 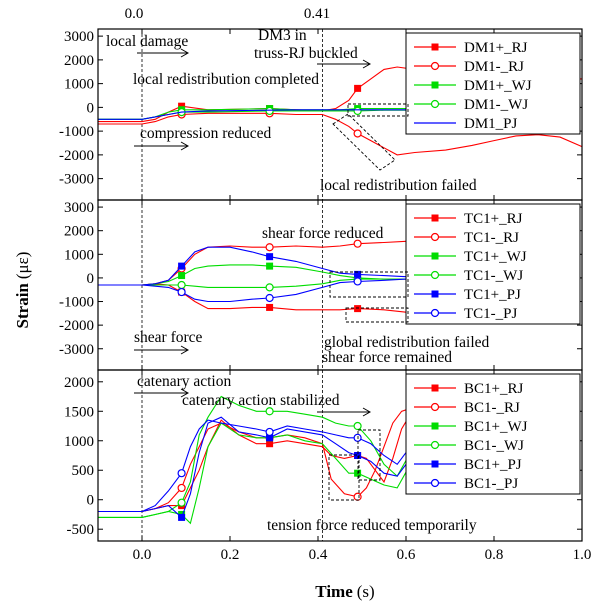 I want to click on arrow-compression-head, so click(x=185, y=146).